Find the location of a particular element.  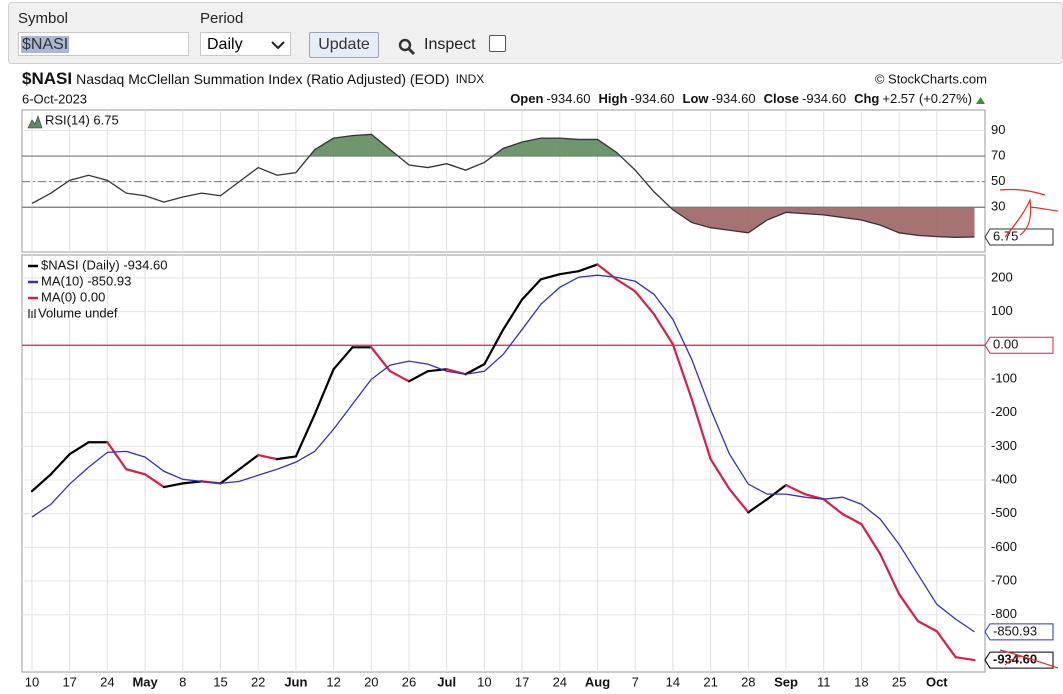

x-tick-label: 28 is located at coordinates (748, 681).